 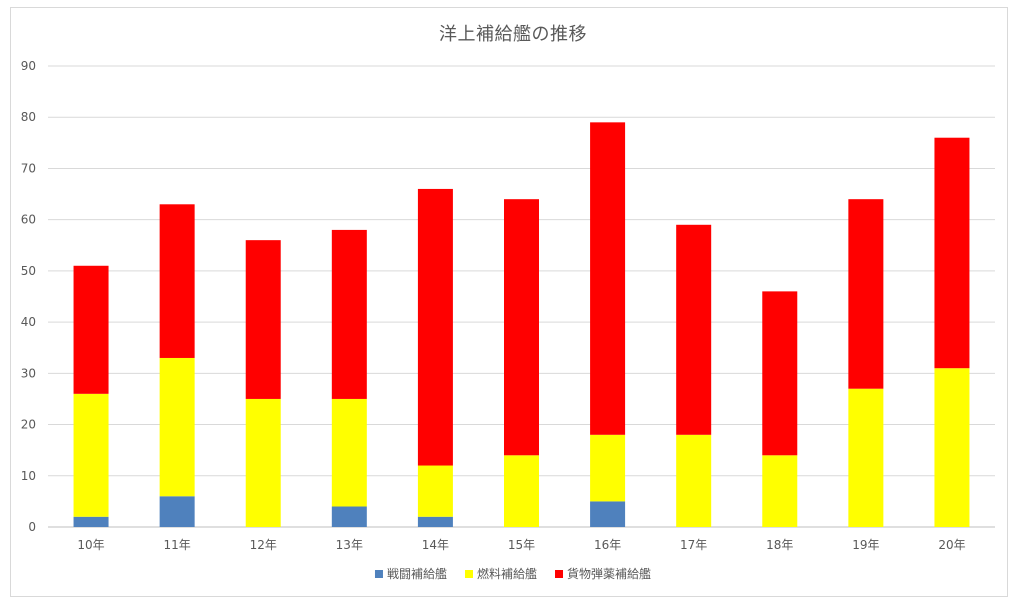 What do you see at coordinates (349, 545) in the screenshot?
I see `x-tick-label: 13年` at bounding box center [349, 545].